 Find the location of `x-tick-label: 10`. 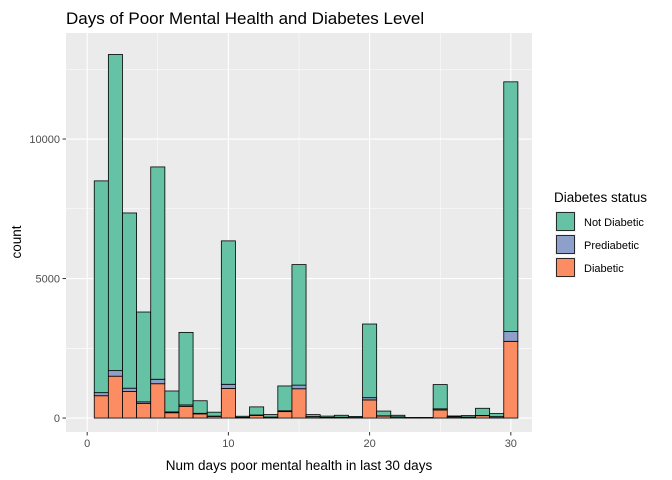

x-tick-label: 10 is located at coordinates (228, 444).